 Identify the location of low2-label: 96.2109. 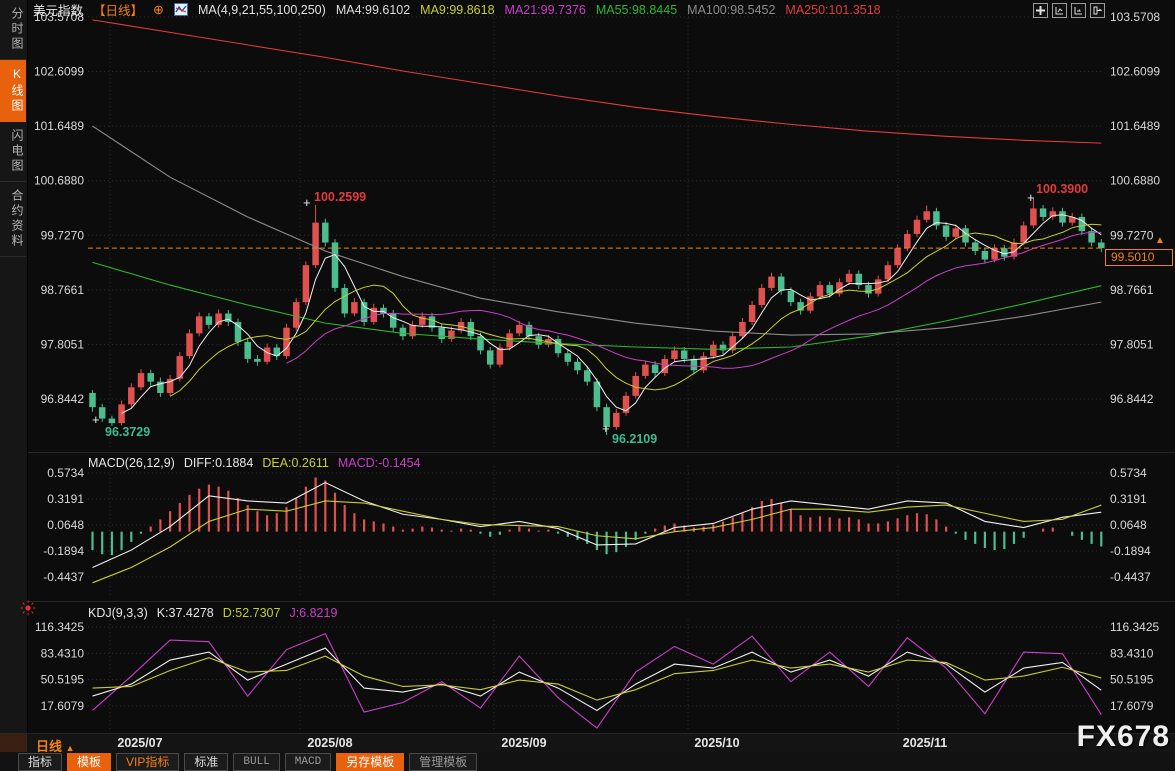
(635, 439).